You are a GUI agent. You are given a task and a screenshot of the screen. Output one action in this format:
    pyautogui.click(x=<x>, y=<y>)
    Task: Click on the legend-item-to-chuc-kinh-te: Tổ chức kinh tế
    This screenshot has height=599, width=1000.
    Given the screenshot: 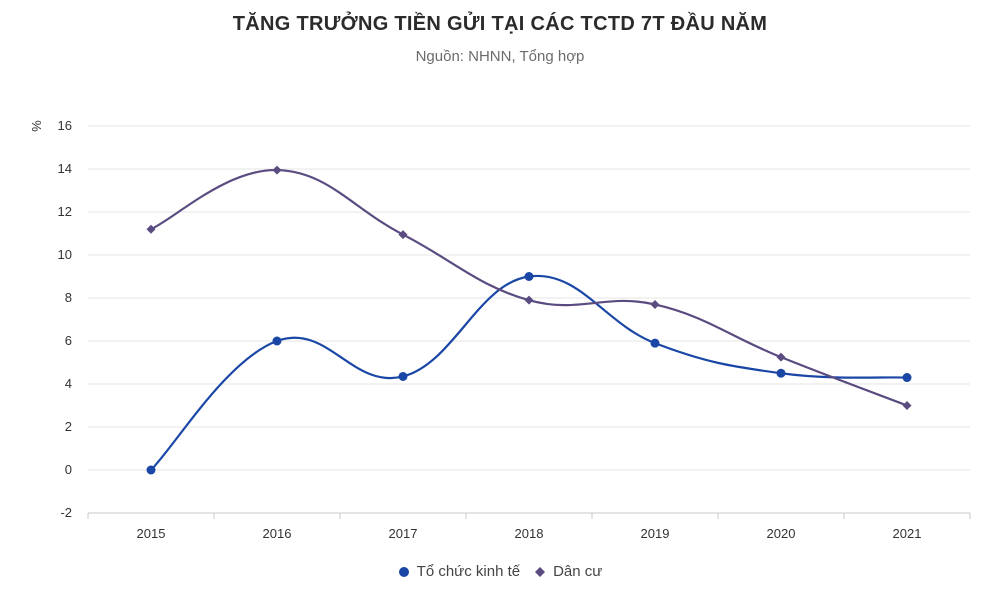 What is the action you would take?
    pyautogui.click(x=459, y=571)
    